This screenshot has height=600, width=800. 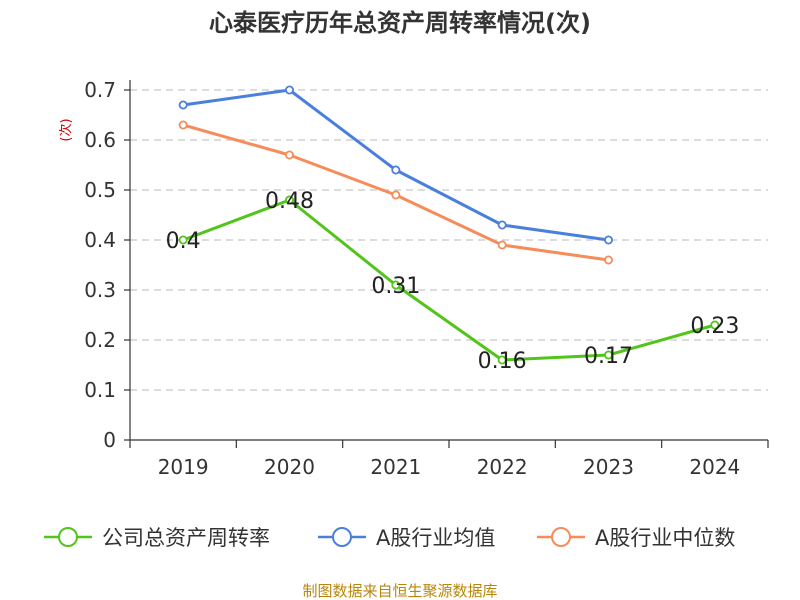 I want to click on y-tick-label: 0.1, so click(x=100, y=390).